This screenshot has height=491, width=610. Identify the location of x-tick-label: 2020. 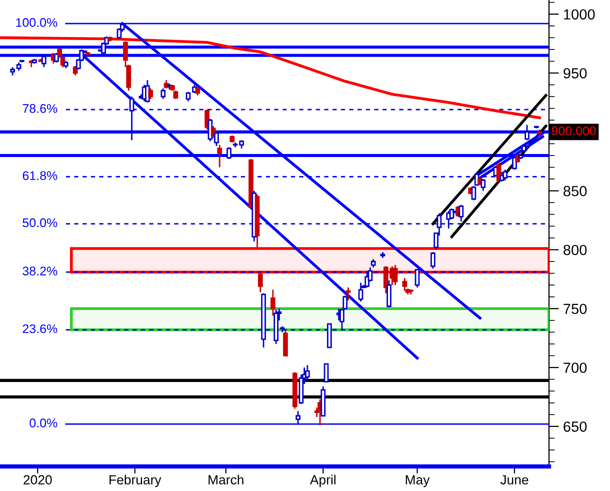
(38, 479).